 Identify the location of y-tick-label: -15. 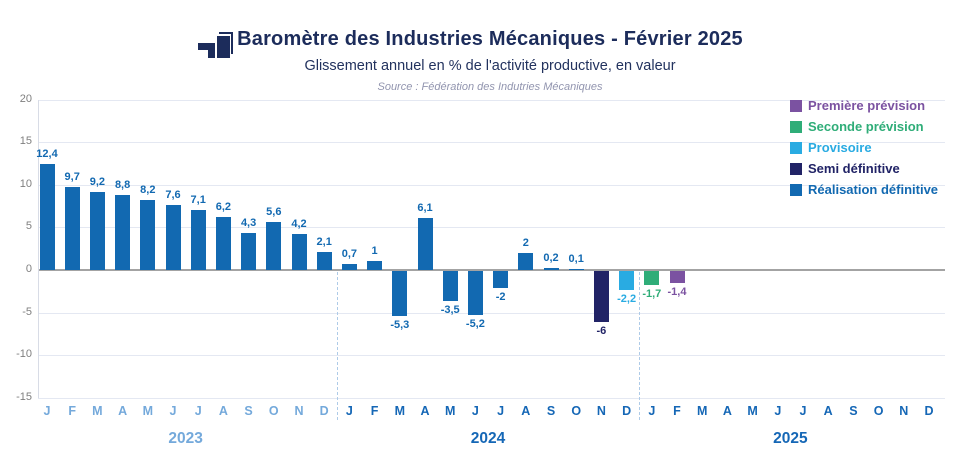
(24, 396).